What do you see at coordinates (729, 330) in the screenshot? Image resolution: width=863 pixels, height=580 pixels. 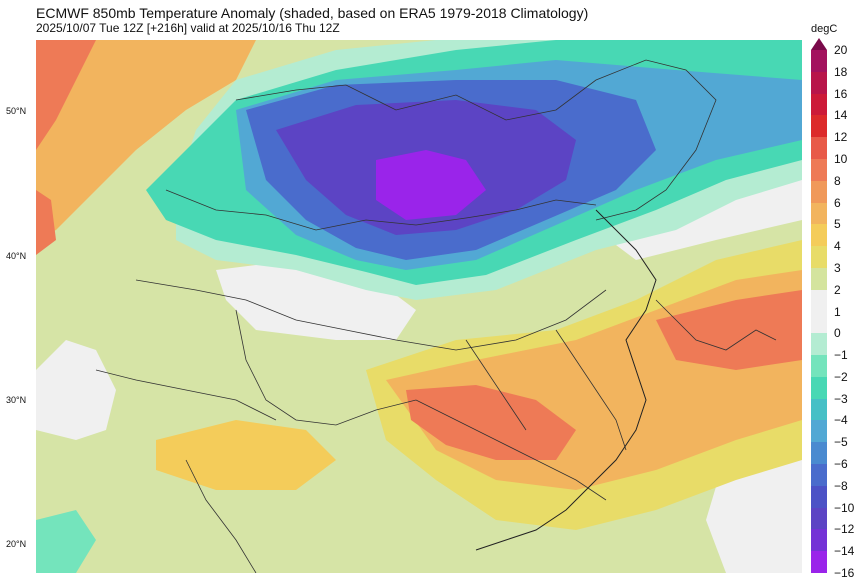 I see `warm-anomaly-japan` at bounding box center [729, 330].